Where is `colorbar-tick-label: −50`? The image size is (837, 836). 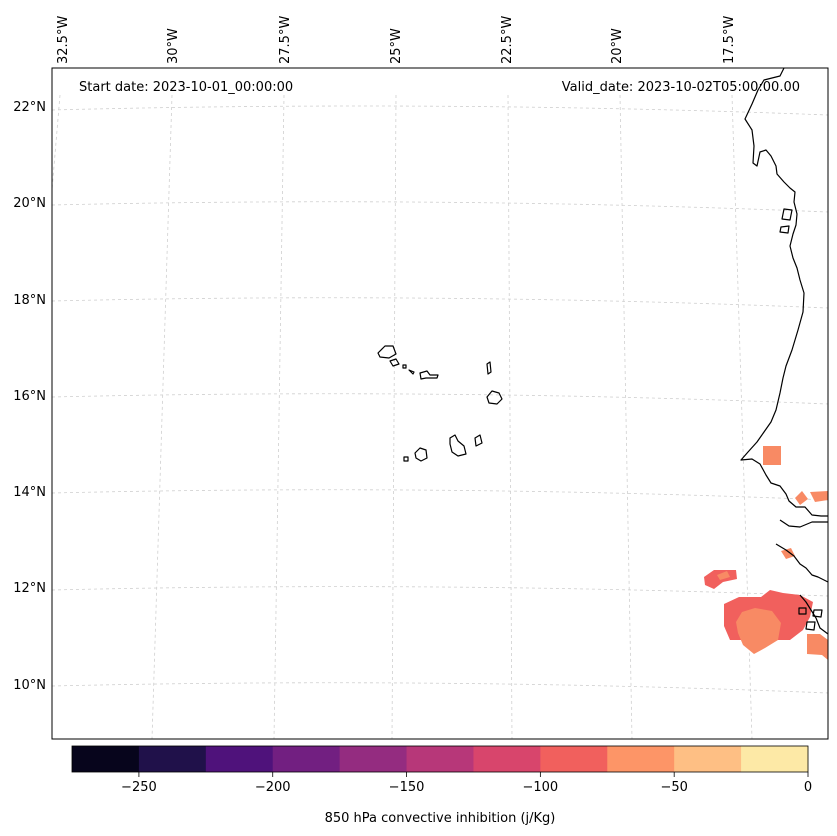 colorbar-tick-label: −50 is located at coordinates (673, 787).